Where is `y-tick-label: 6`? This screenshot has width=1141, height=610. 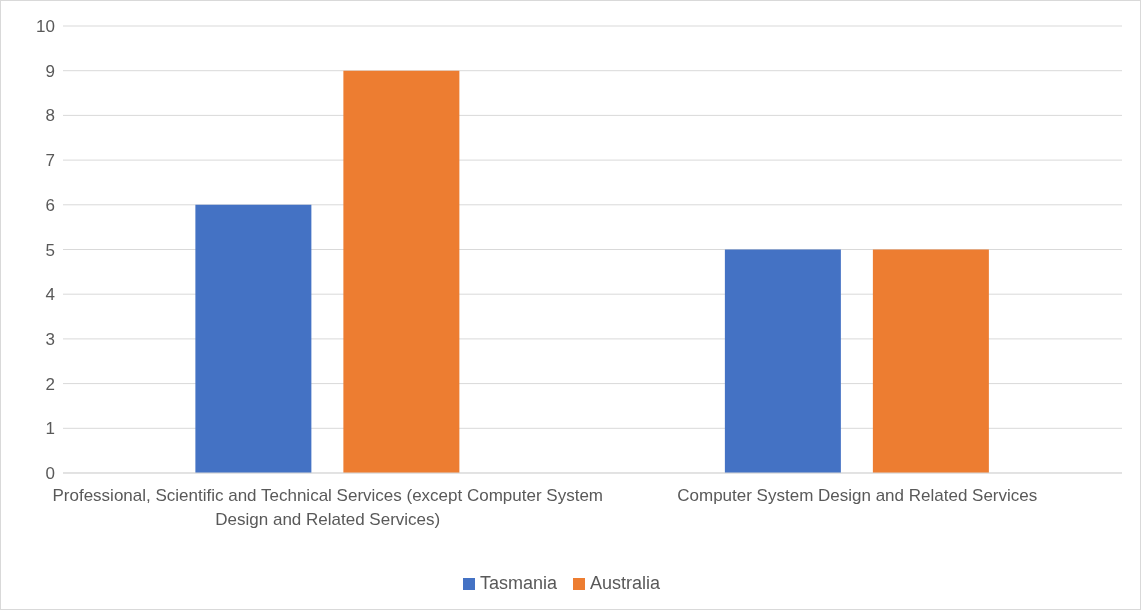
y-tick-label: 6 is located at coordinates (50, 205).